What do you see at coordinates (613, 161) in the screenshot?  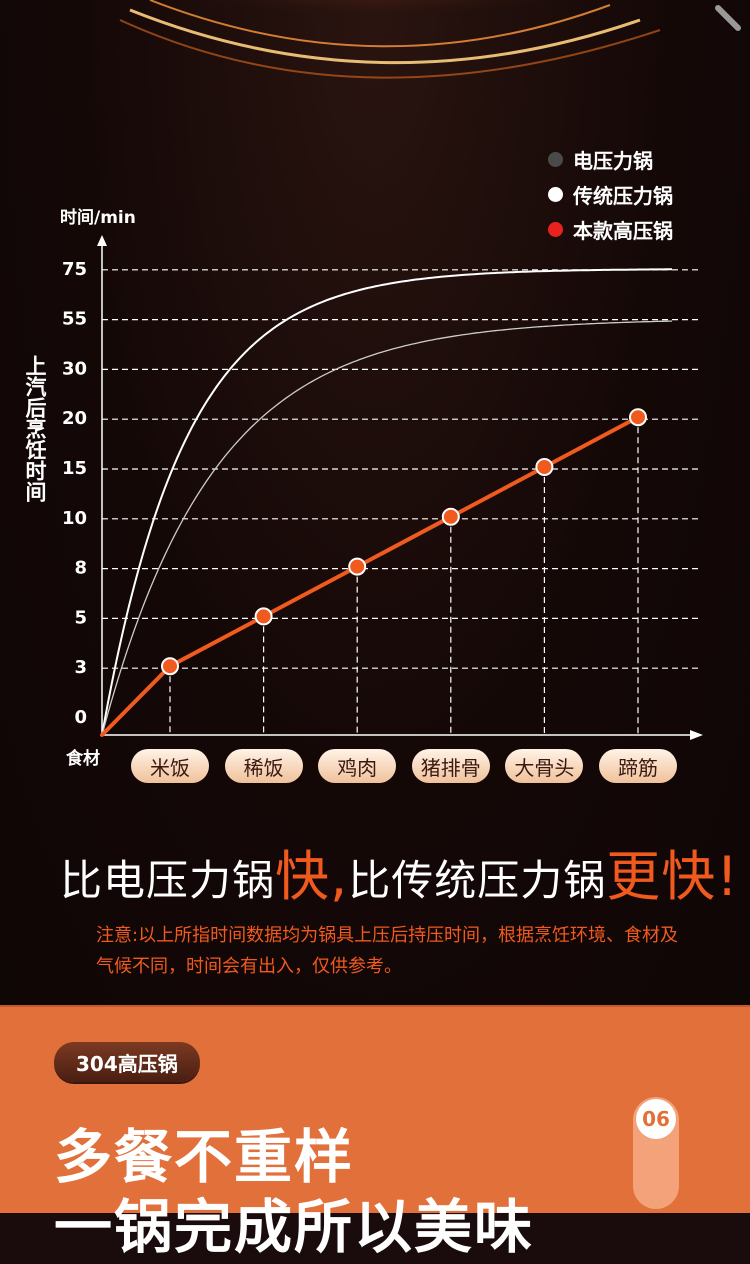 I see `legend-label: 电压力锅` at bounding box center [613, 161].